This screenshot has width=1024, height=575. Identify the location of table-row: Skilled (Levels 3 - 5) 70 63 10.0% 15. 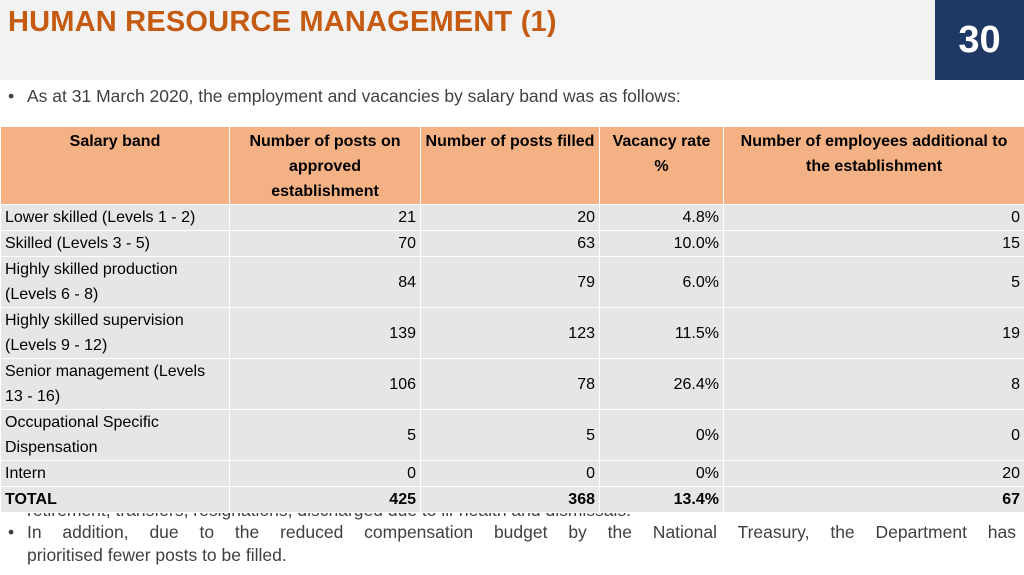
(512, 243).